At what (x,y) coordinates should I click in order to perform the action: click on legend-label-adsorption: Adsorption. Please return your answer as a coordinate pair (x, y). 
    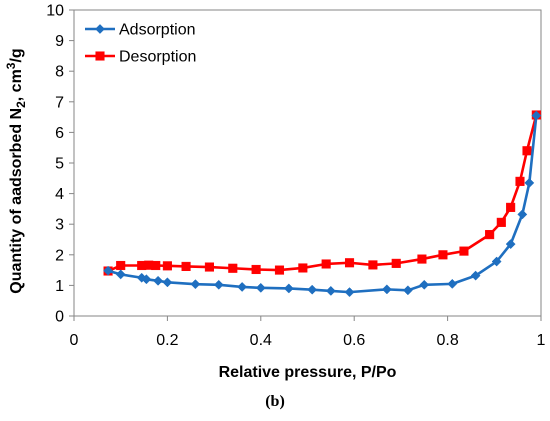
    Looking at the image, I should click on (157, 30).